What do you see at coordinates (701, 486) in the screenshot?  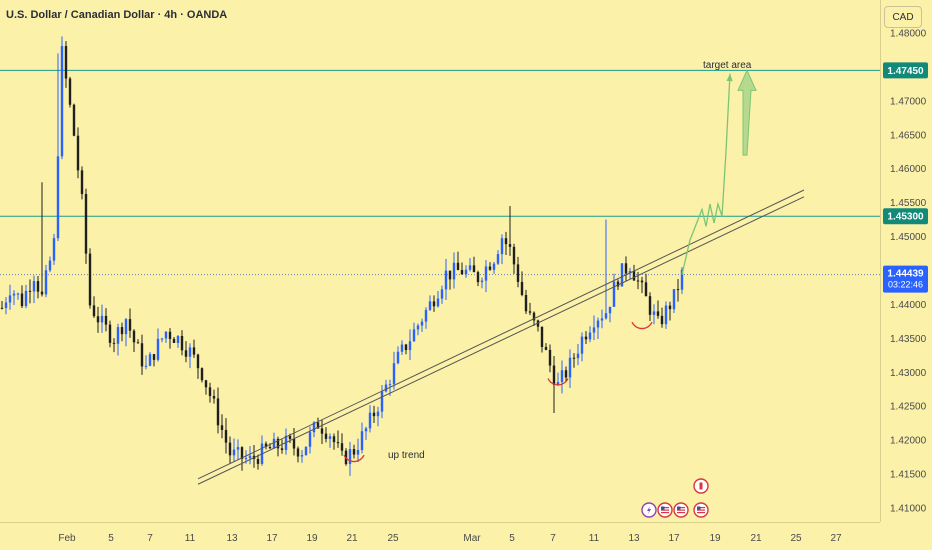 I see `maple-mark` at bounding box center [701, 486].